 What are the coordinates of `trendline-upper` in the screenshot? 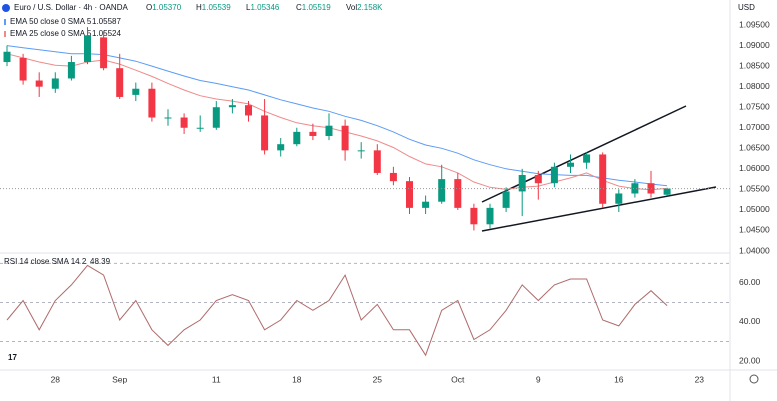 It's located at (584, 154).